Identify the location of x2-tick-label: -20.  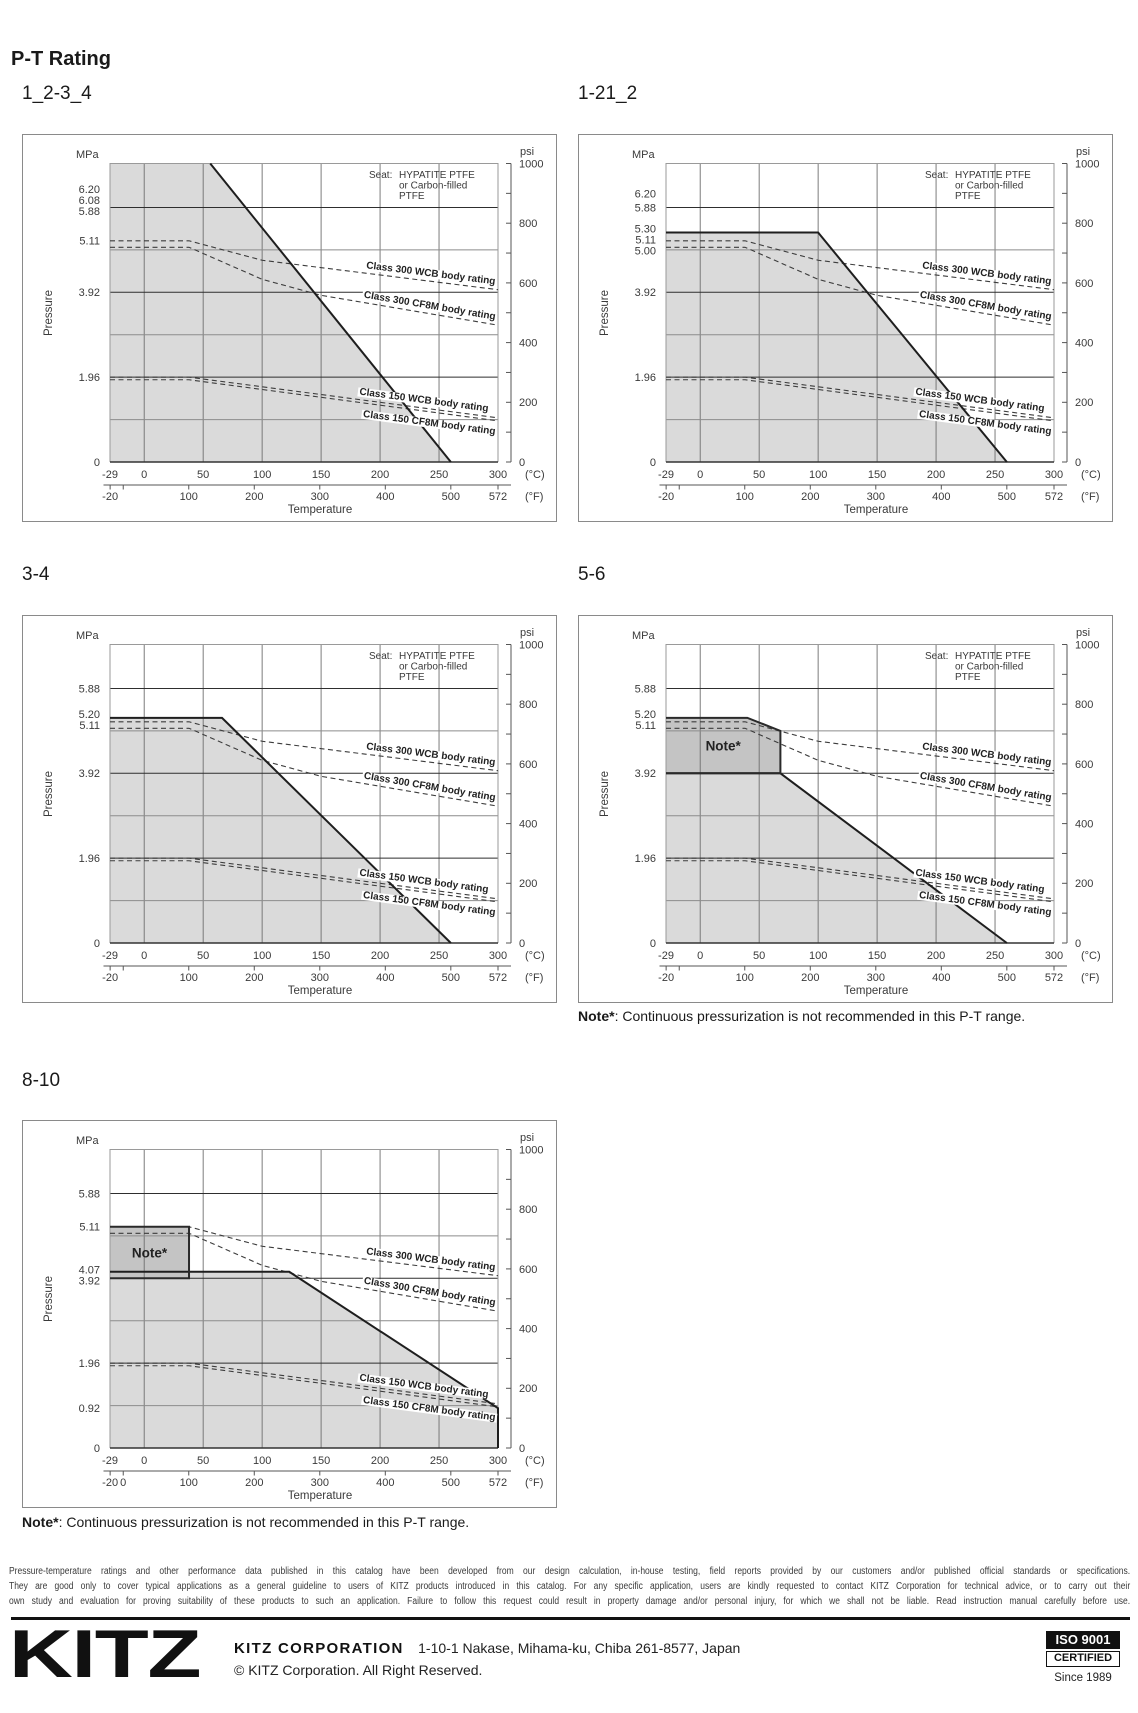
(666, 497).